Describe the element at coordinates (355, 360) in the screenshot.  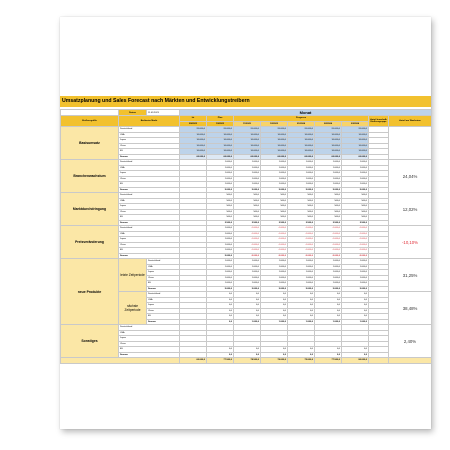
I see `total-cell: 80.000,0` at that location.